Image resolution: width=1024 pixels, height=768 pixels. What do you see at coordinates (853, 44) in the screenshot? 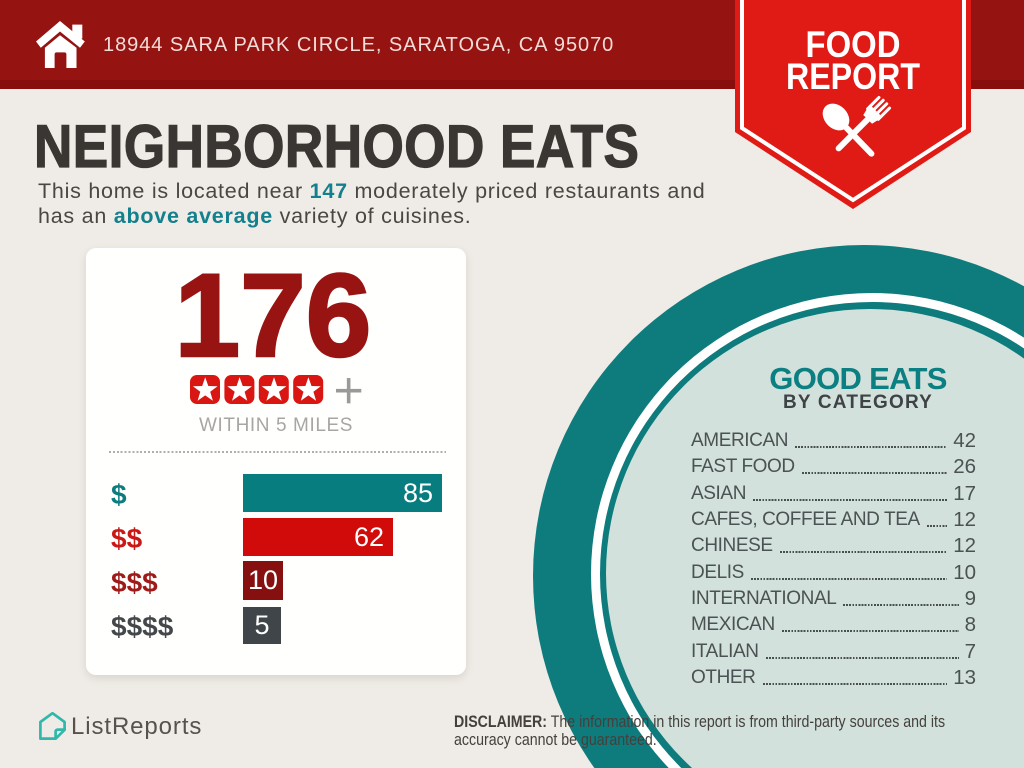
I see `svg-text: FOOD` at bounding box center [853, 44].